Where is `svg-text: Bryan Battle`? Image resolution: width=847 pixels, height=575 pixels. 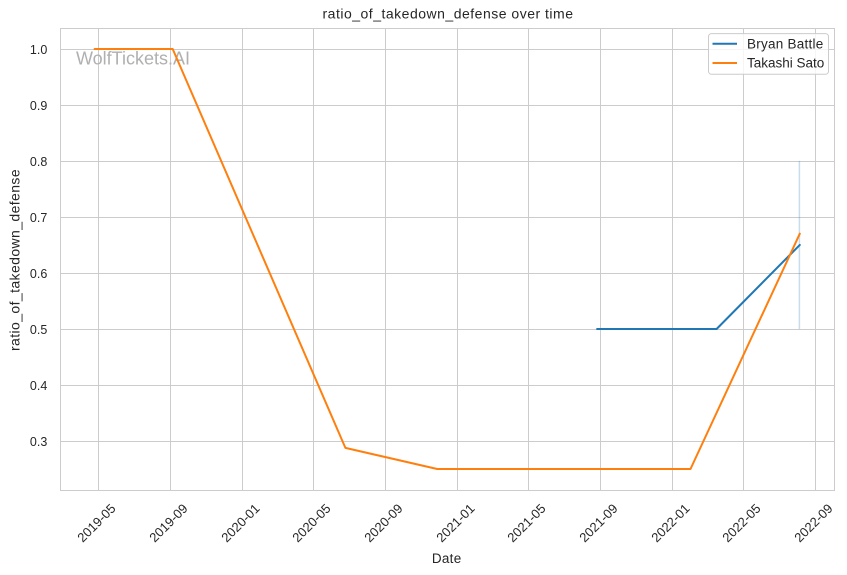 svg-text: Bryan Battle is located at coordinates (785, 43).